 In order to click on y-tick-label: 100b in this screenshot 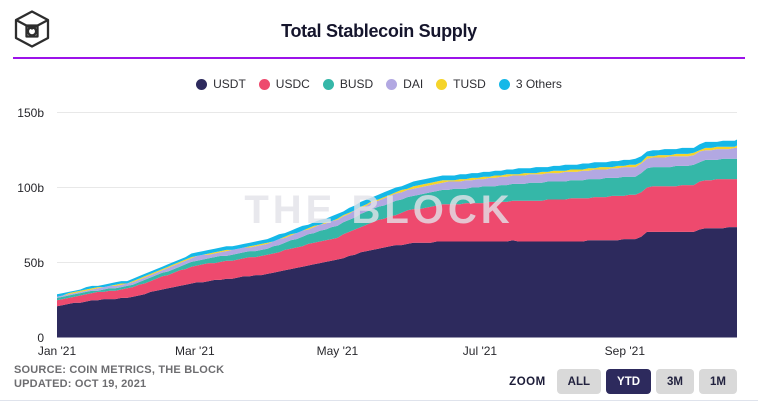, I will do `click(30, 187)`.